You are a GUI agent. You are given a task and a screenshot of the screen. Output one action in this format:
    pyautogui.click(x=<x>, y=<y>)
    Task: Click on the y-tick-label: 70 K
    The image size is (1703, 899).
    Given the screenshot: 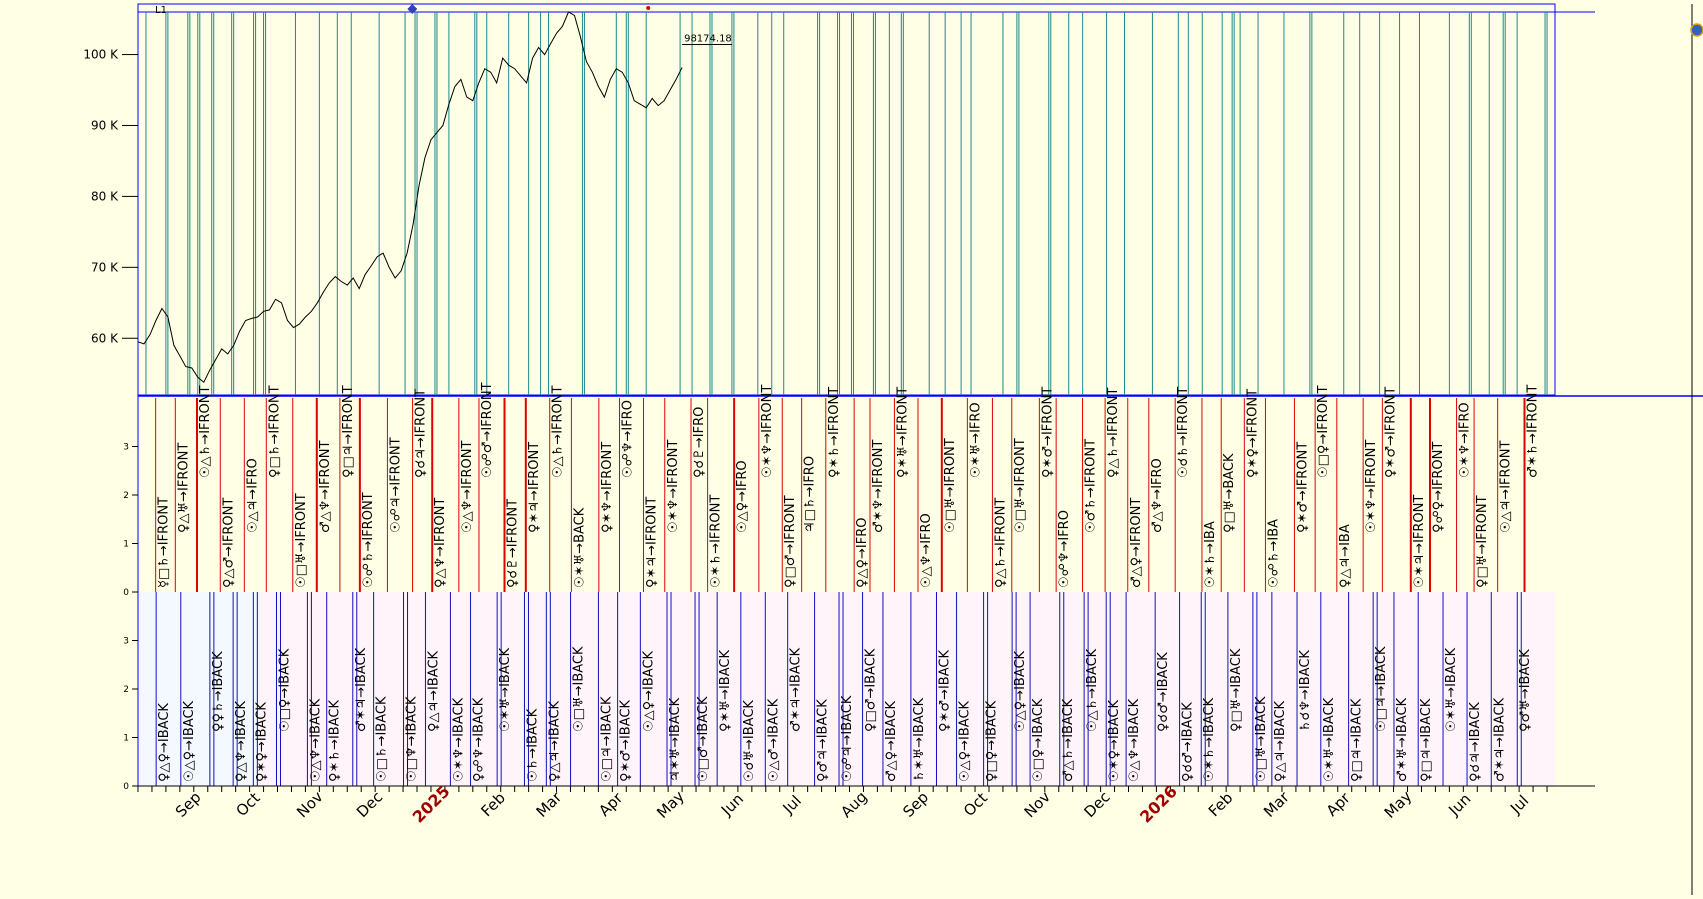 What is the action you would take?
    pyautogui.click(x=105, y=267)
    